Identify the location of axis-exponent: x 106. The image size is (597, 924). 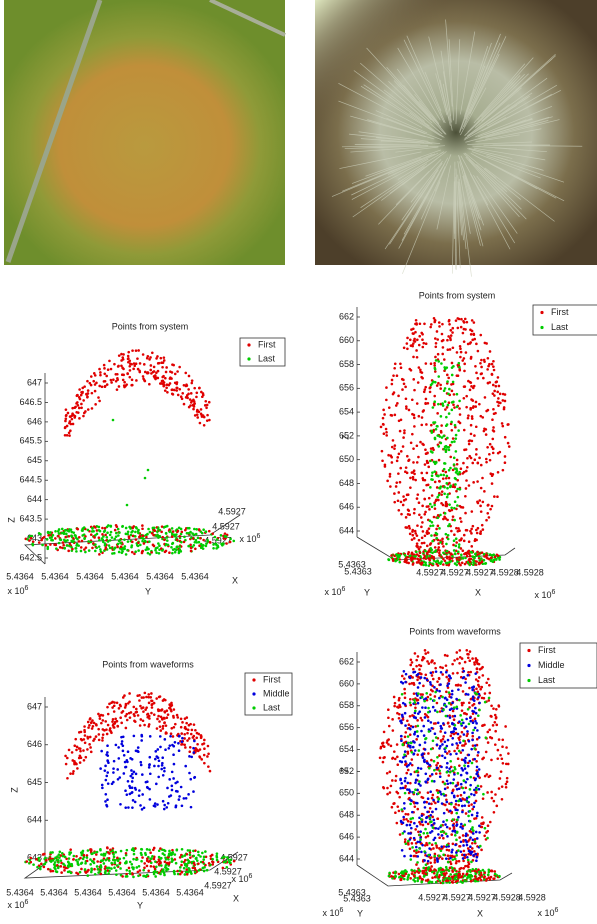
(333, 913).